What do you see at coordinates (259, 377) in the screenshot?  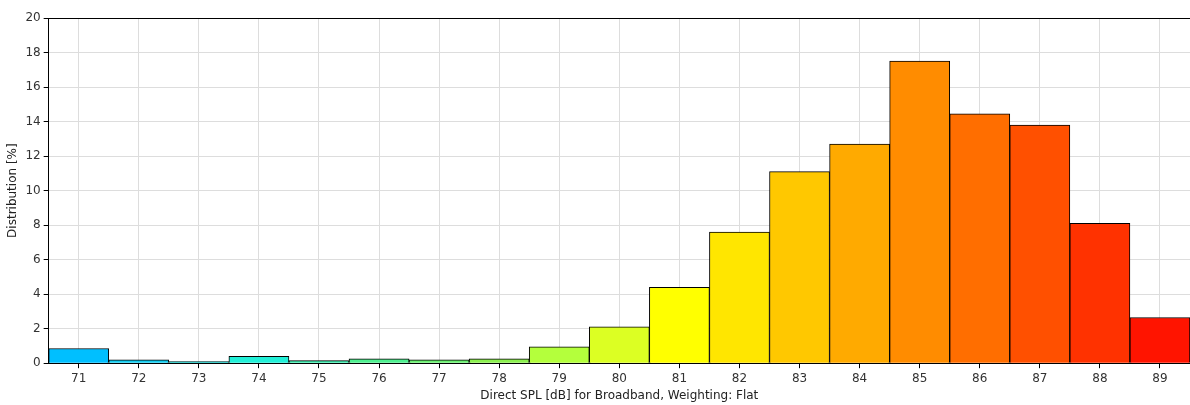 I see `x-tick-label: 74` at bounding box center [259, 377].